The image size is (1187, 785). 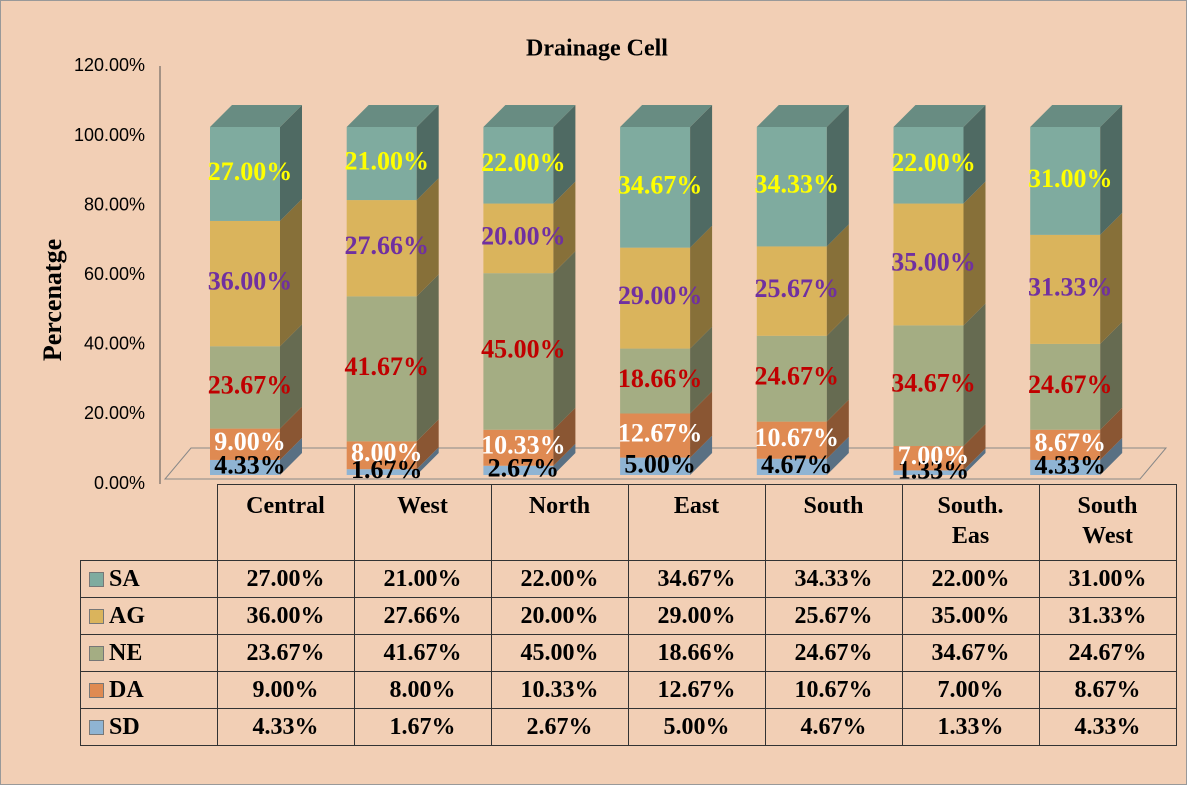 What do you see at coordinates (1070, 178) in the screenshot?
I see `data-label: 31.00%` at bounding box center [1070, 178].